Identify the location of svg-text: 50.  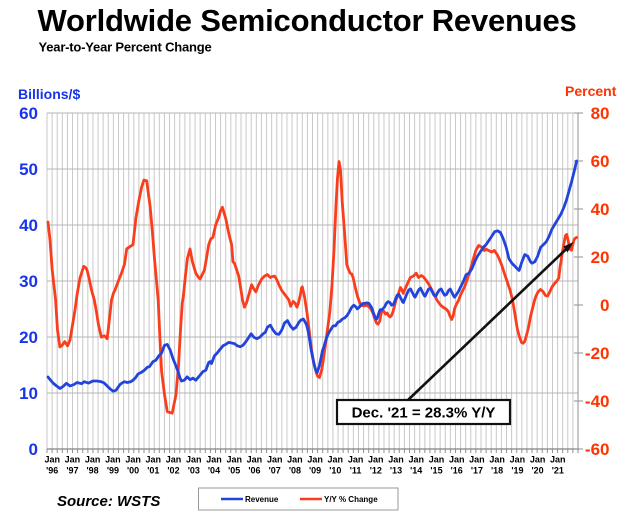
(28, 169).